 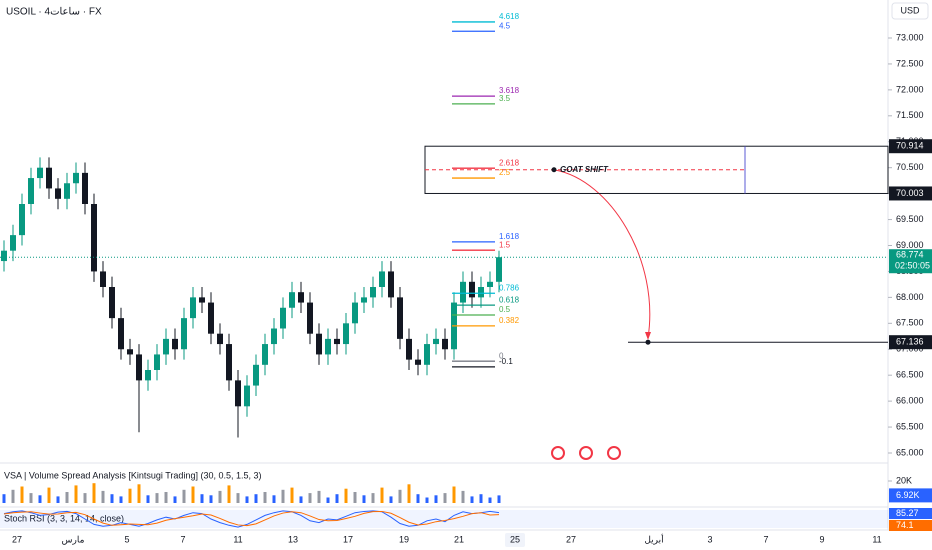 What do you see at coordinates (182, 539) in the screenshot?
I see `x-tick-label: 7` at bounding box center [182, 539].